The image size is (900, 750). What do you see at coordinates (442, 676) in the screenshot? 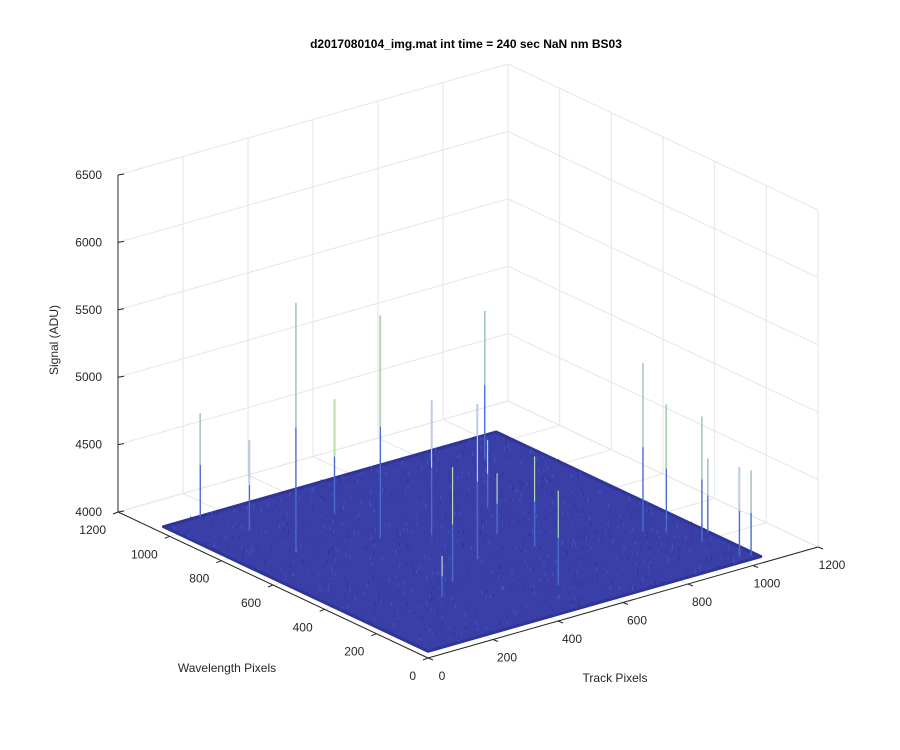
I see `x-tick-label: 0` at bounding box center [442, 676].